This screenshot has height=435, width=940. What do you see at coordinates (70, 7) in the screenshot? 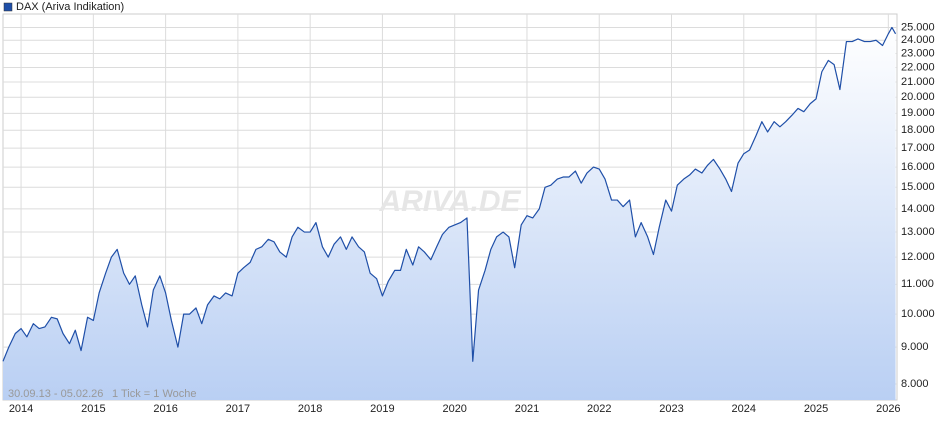
I see `legend-label: DAX (Ariva Indikation)` at bounding box center [70, 7].